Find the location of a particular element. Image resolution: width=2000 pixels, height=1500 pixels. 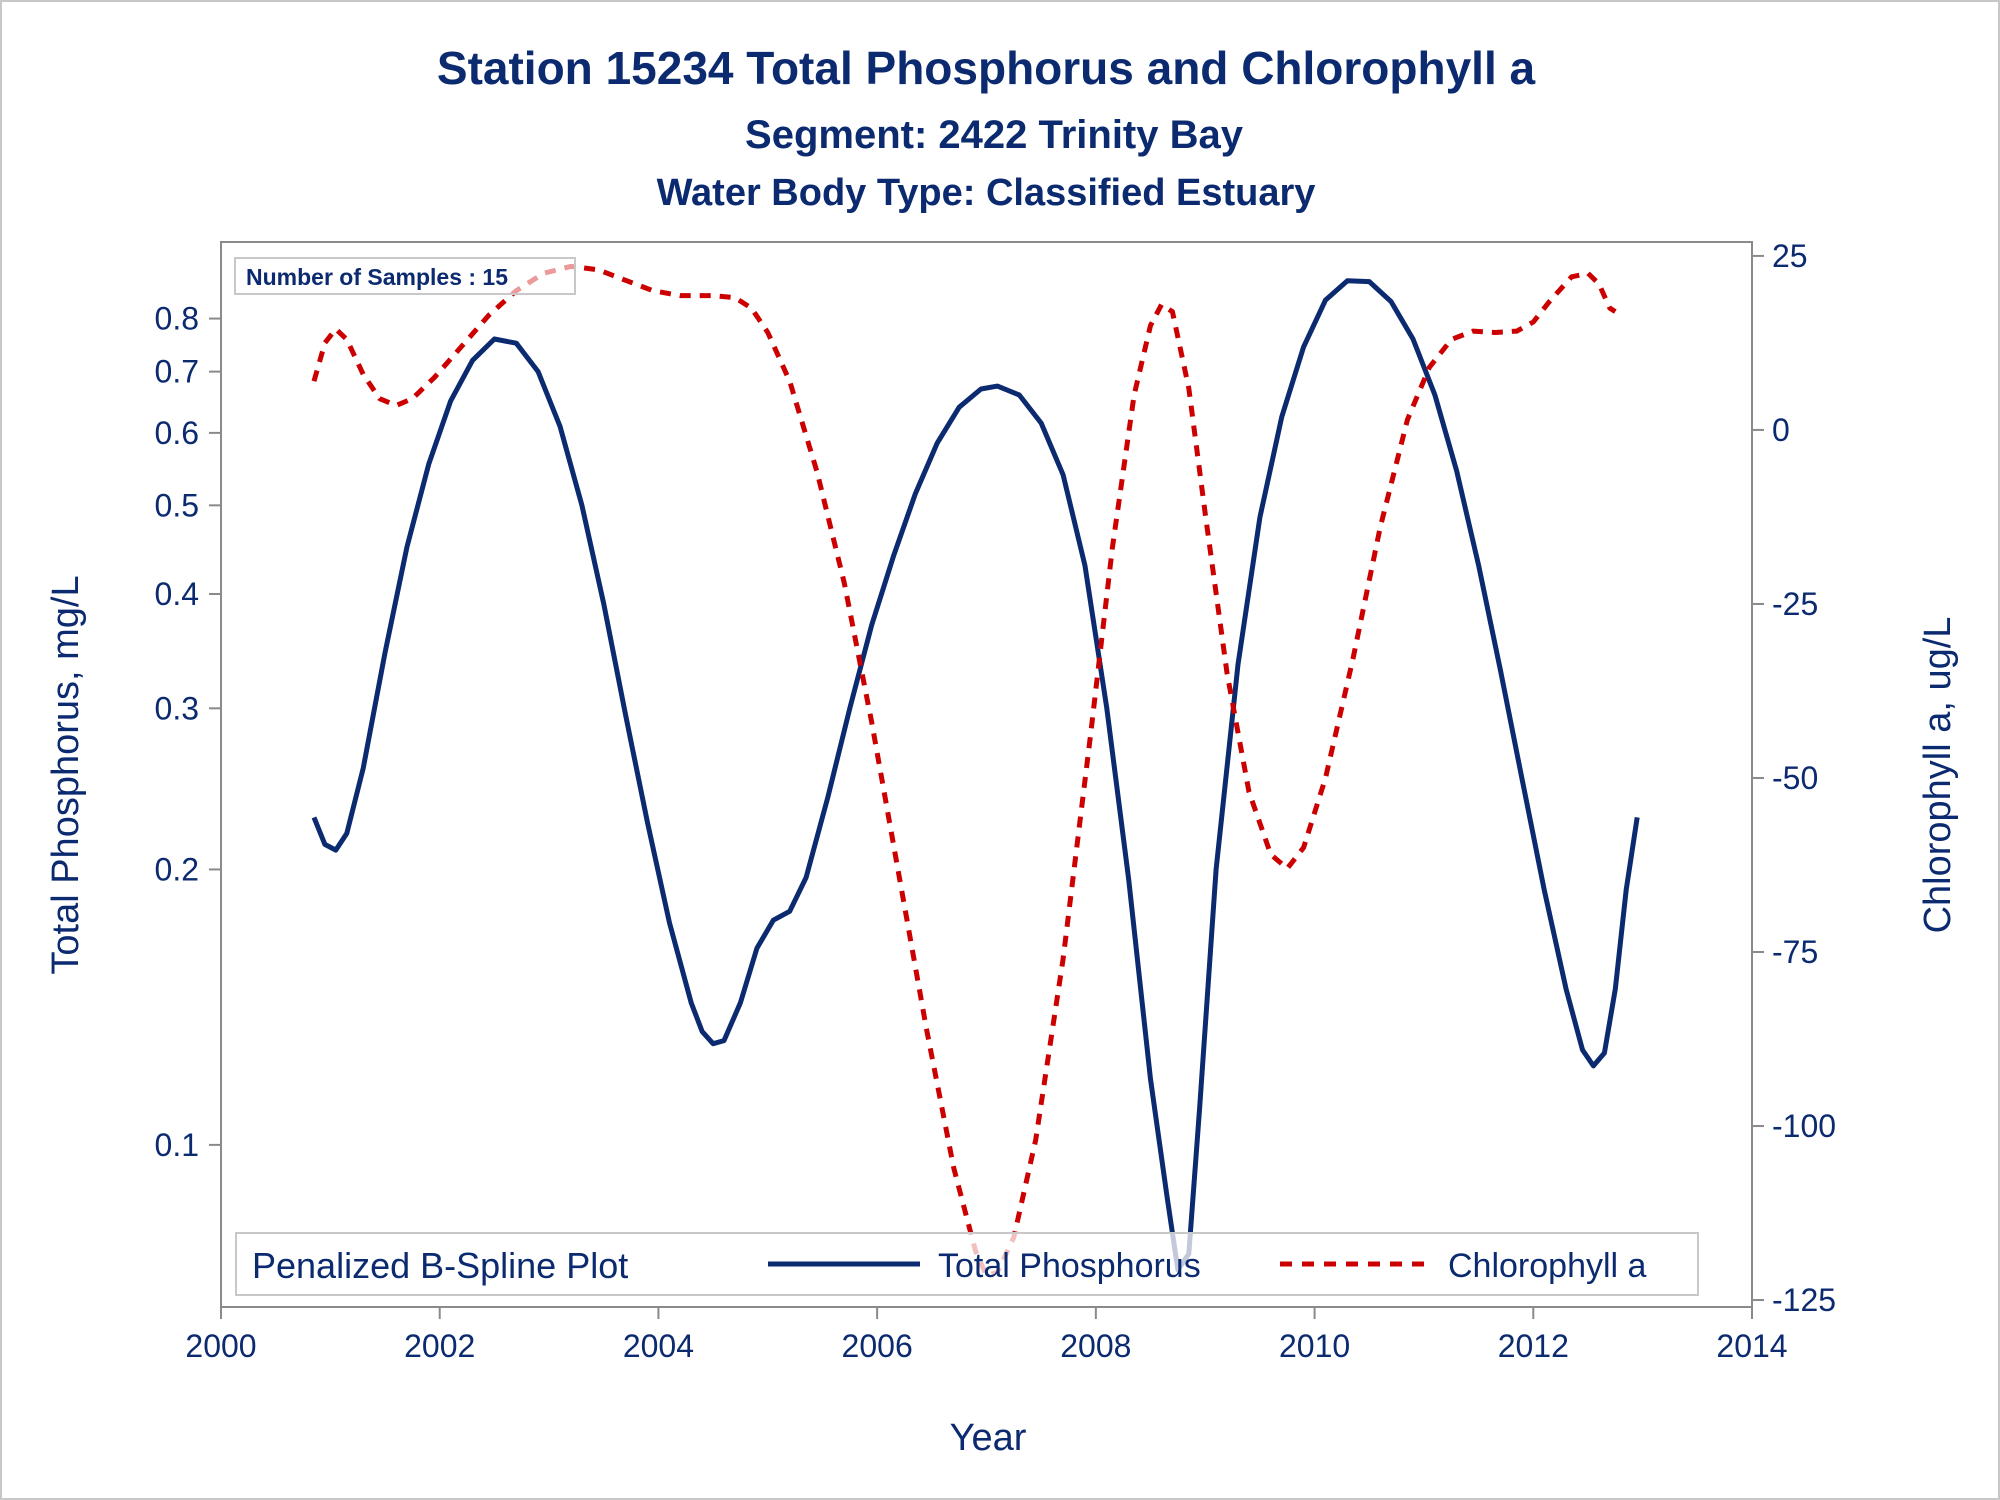

x-tick-label: 2008 is located at coordinates (1095, 1346).